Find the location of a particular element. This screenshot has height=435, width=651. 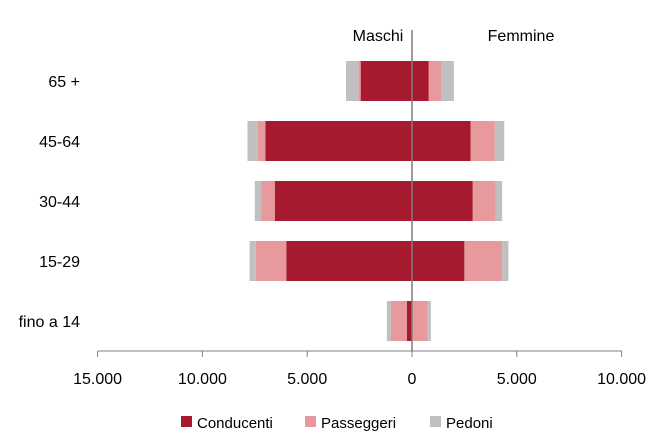

category-label: 15-29 is located at coordinates (59, 262).